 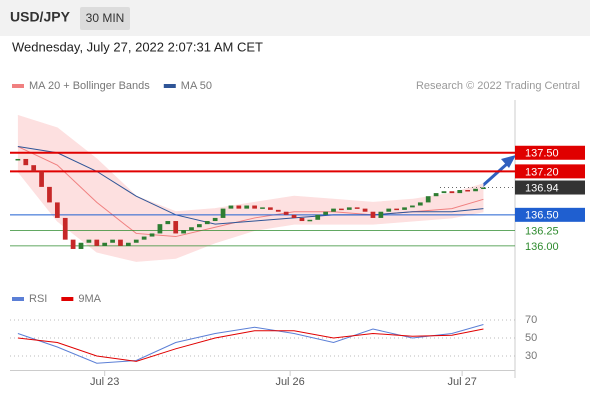 What do you see at coordinates (508, 161) in the screenshot?
I see `arrow-head` at bounding box center [508, 161].